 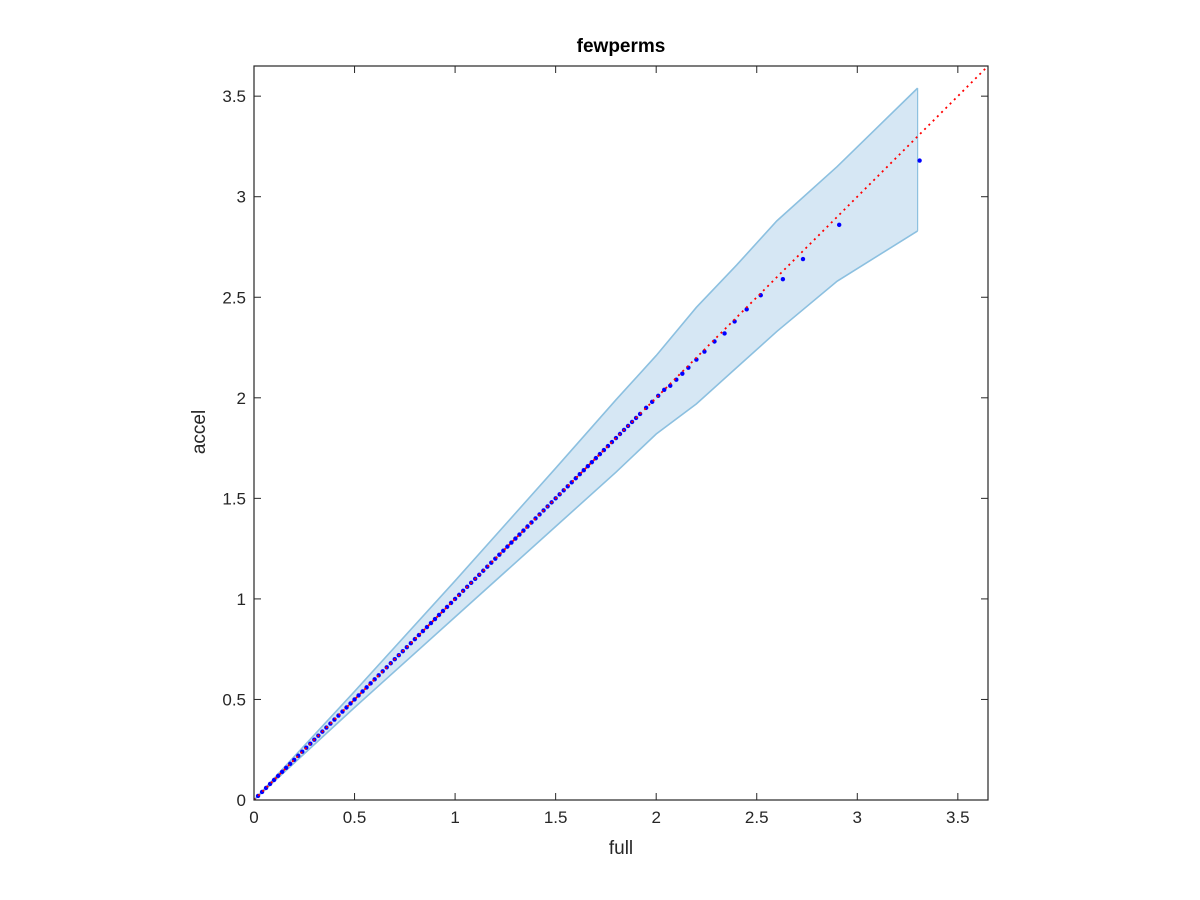 I want to click on y-tick-label: 1.5, so click(x=234, y=498).